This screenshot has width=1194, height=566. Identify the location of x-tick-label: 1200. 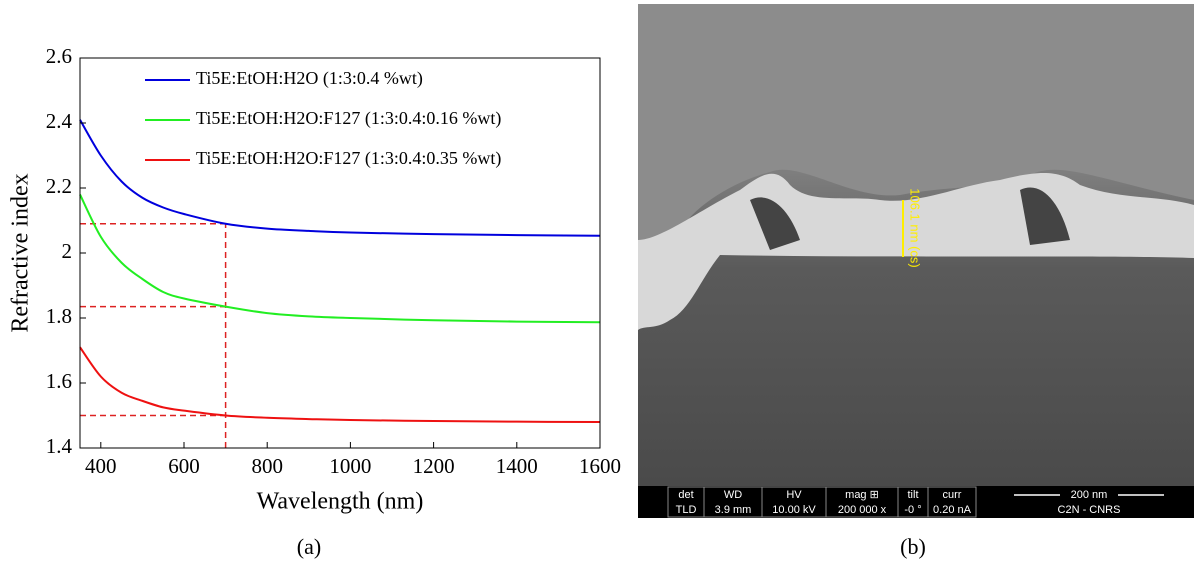
(434, 466).